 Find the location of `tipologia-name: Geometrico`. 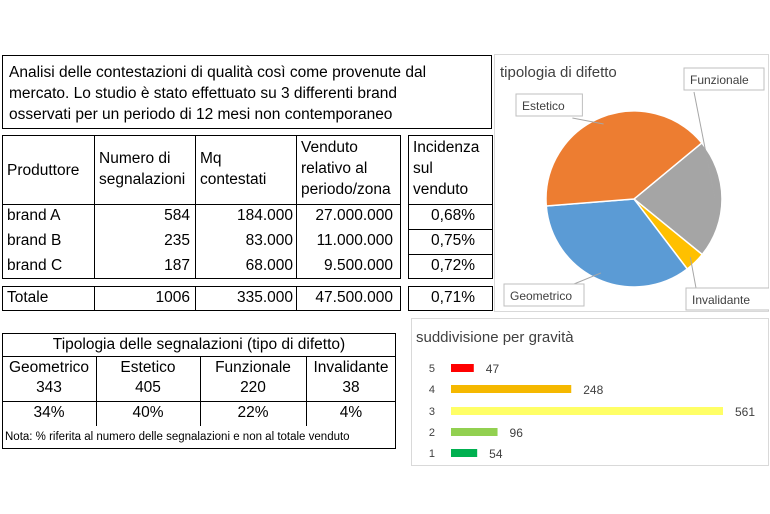

tipologia-name: Geometrico is located at coordinates (49, 367).